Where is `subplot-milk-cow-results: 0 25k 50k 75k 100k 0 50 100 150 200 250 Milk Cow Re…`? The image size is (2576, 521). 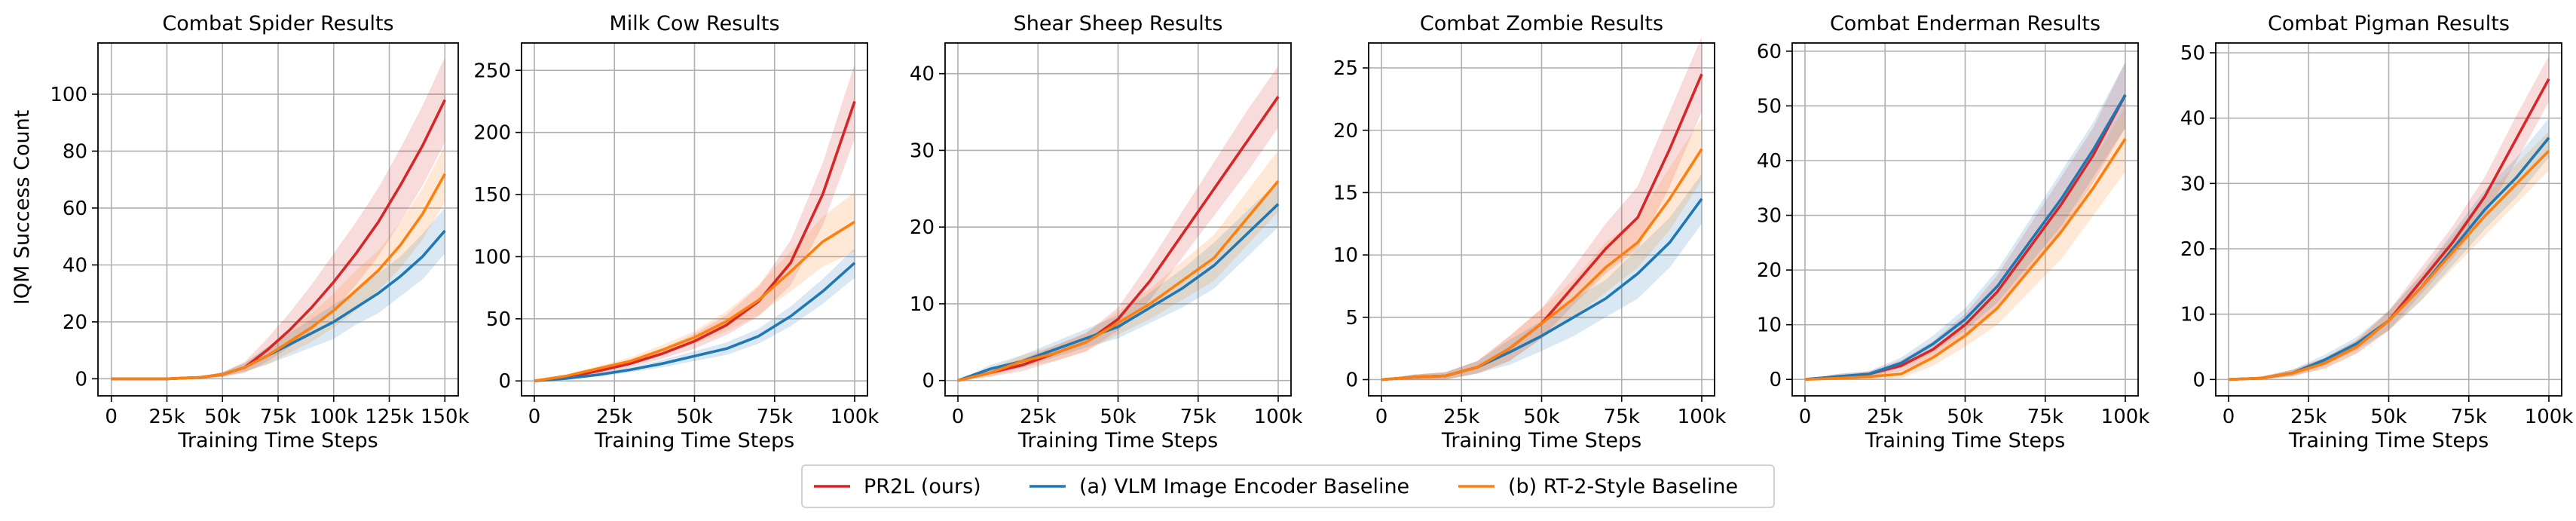 subplot-milk-cow-results: 0 25k 50k 75k 100k 0 50 100 150 200 250 Milk Cow Re… is located at coordinates (676, 232).